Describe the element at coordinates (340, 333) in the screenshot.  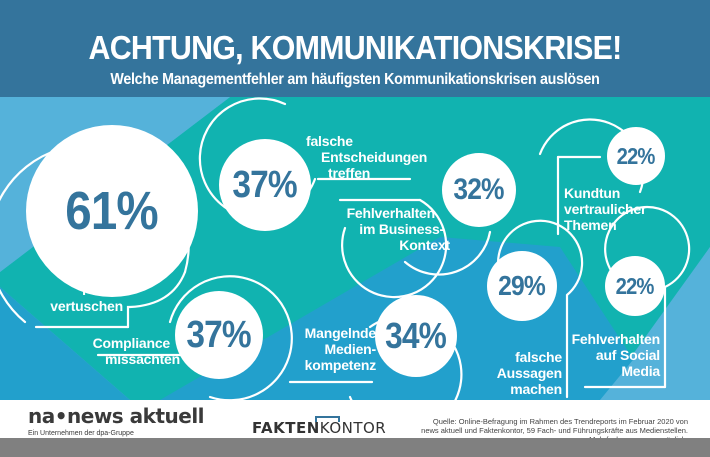
I see `label-line: Mangelnde` at that location.